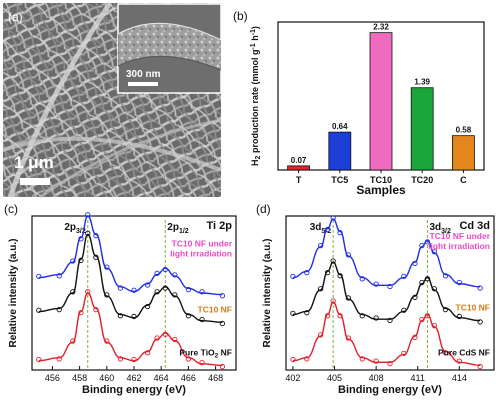 The height and width of the screenshot is (400, 504). I want to click on x-tick-label: 408, so click(376, 378).